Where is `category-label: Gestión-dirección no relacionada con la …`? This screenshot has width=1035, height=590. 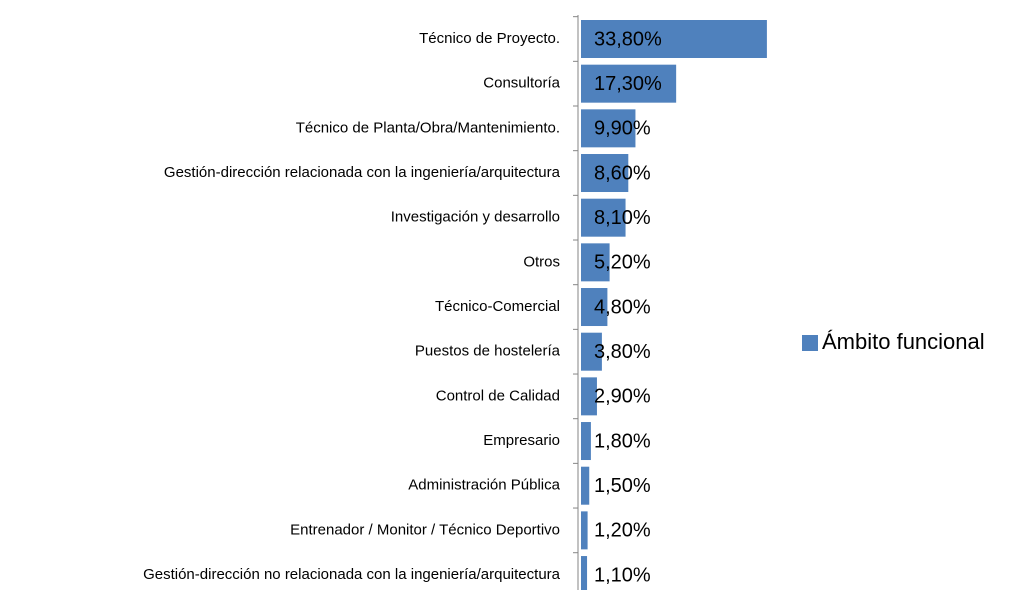 category-label: Gestión-dirección no relacionada con la … is located at coordinates (352, 574).